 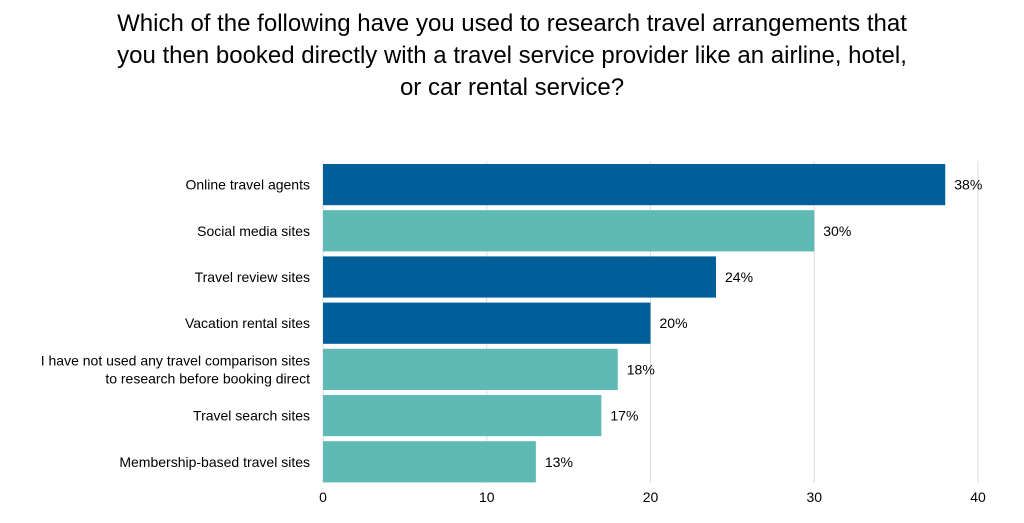 I want to click on data-label: 24%, so click(x=739, y=277).